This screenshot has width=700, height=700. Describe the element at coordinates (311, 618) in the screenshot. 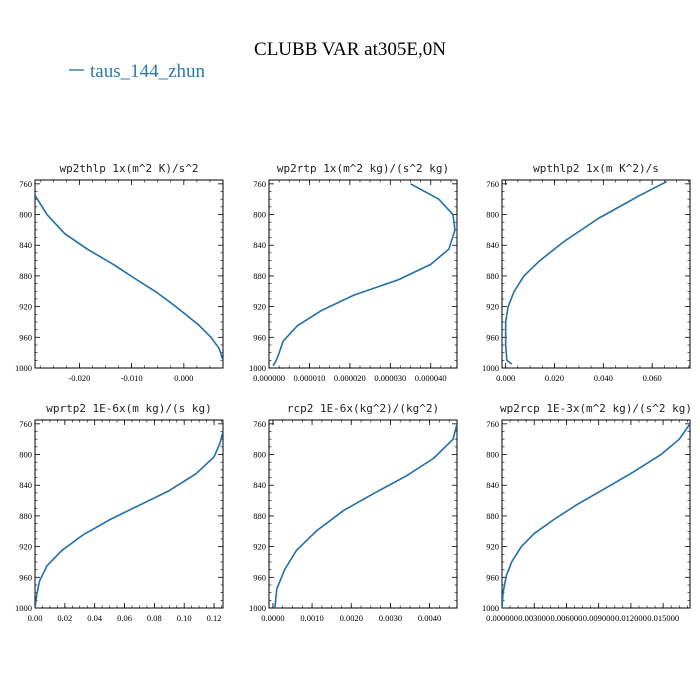

I see `x-tick-label: 0.0010` at that location.